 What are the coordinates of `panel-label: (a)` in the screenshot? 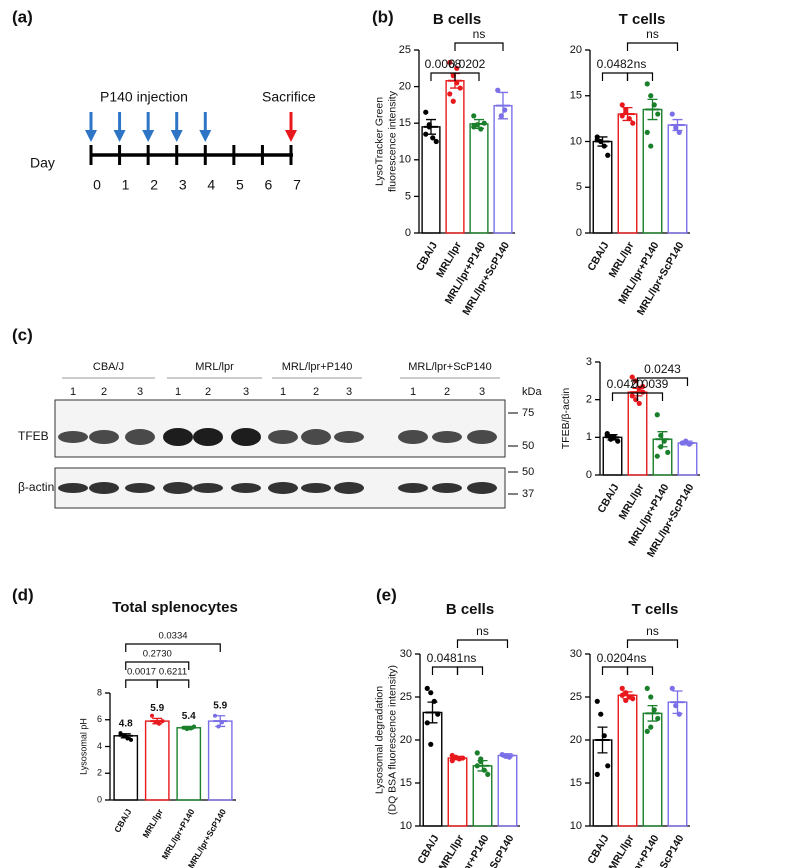 It's located at (22, 16).